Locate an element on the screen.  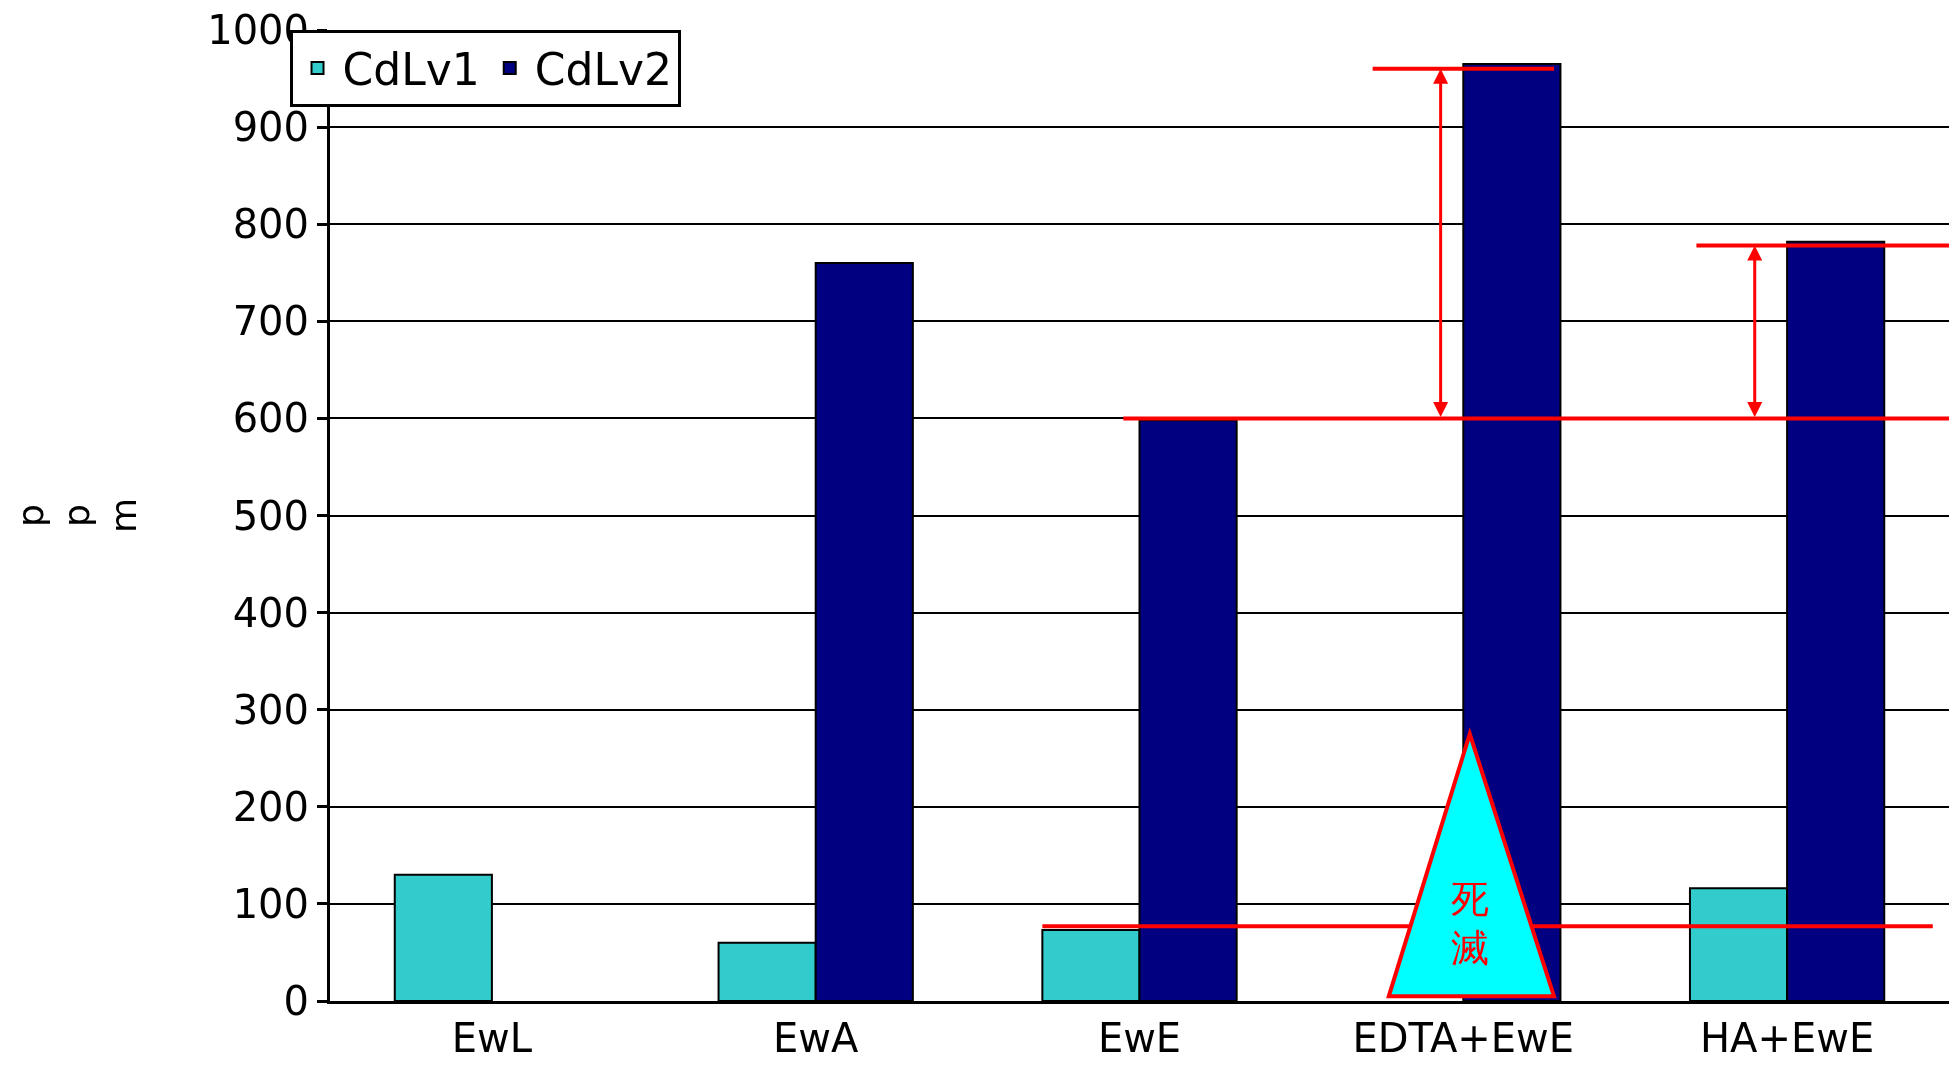
y-tick-label: 600 is located at coordinates (270, 418).